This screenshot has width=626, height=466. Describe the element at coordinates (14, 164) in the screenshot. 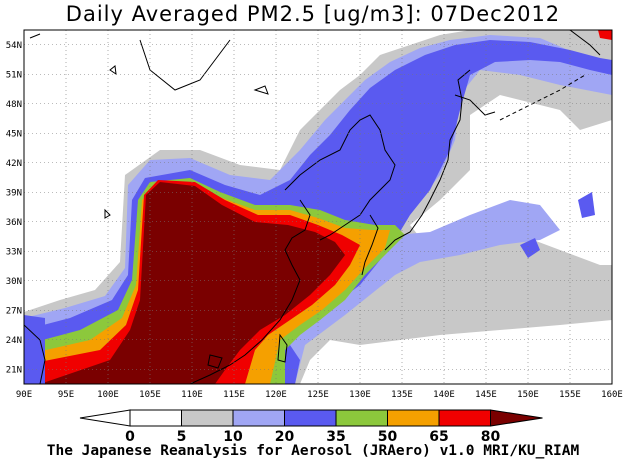

I see `lat-tick-label: 42N` at that location.